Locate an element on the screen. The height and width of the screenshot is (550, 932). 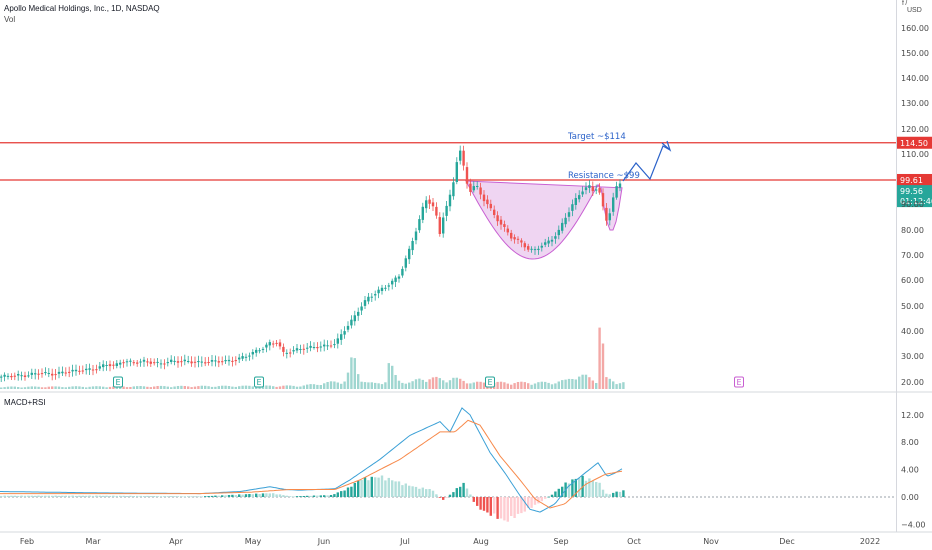
earnings-marker-label: E is located at coordinates (738, 382).